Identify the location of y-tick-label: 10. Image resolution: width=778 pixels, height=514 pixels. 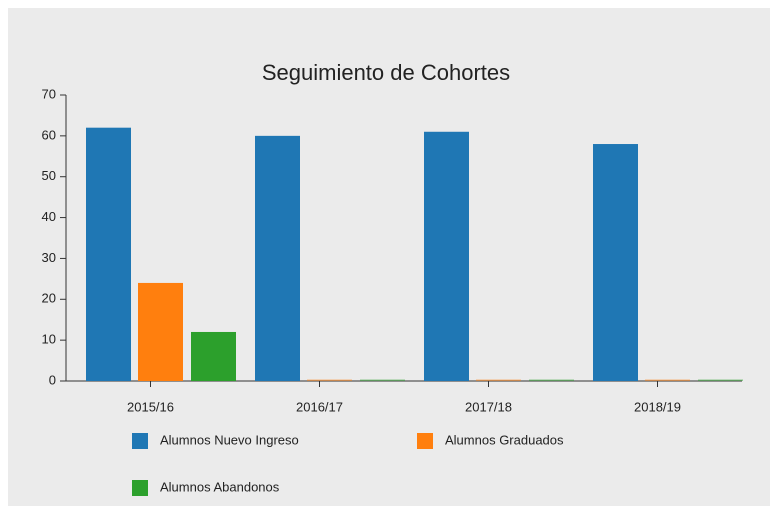
(49, 339).